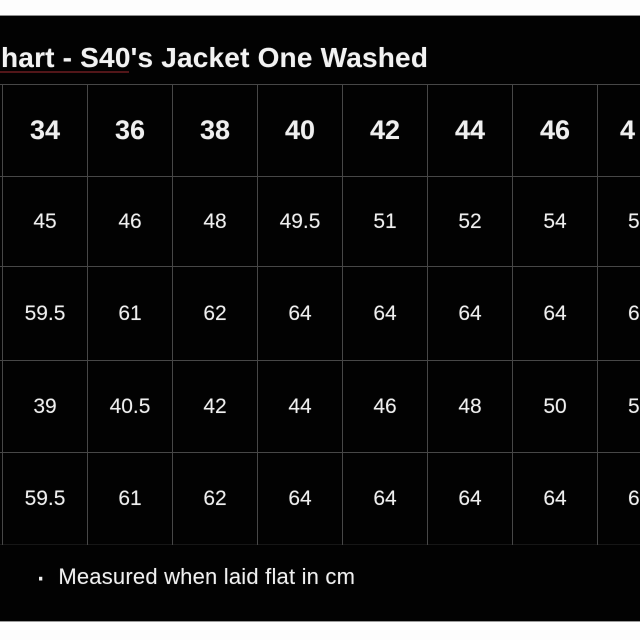 This screenshot has height=640, width=640. Describe the element at coordinates (215, 57) in the screenshot. I see `page-title: hart - S40's Jacket One Washed` at that location.